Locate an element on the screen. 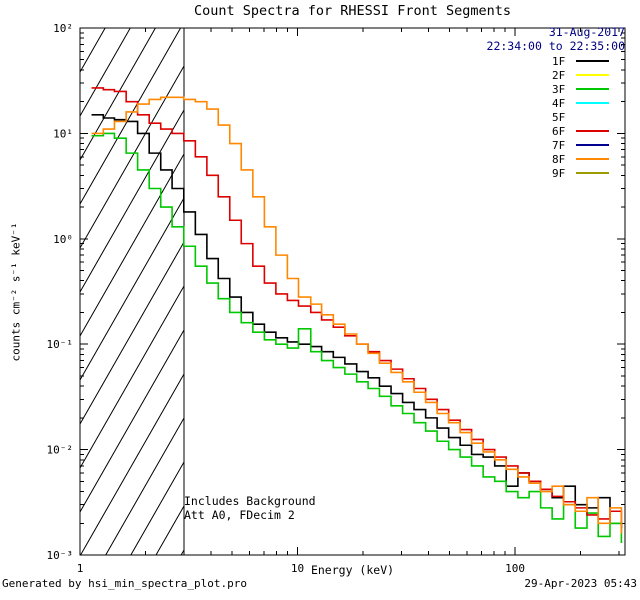 Image resolution: width=640 pixels, height=600 pixels. y-tick-label: 10⁻¹ is located at coordinates (60, 344).